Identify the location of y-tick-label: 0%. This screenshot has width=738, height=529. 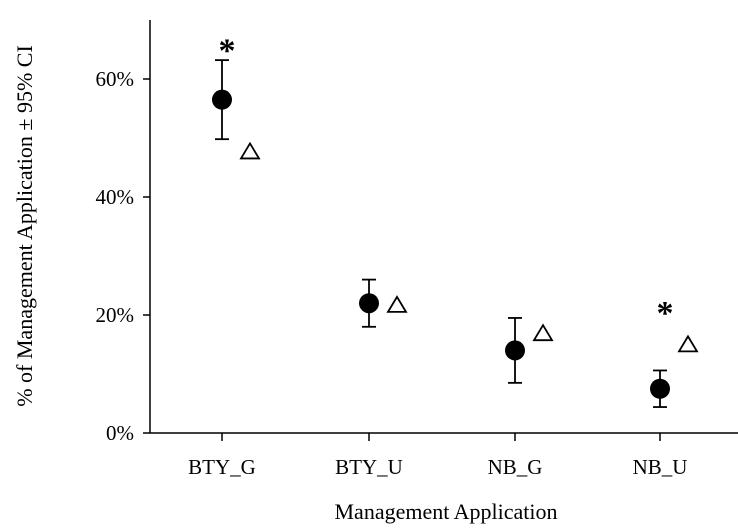
(120, 433).